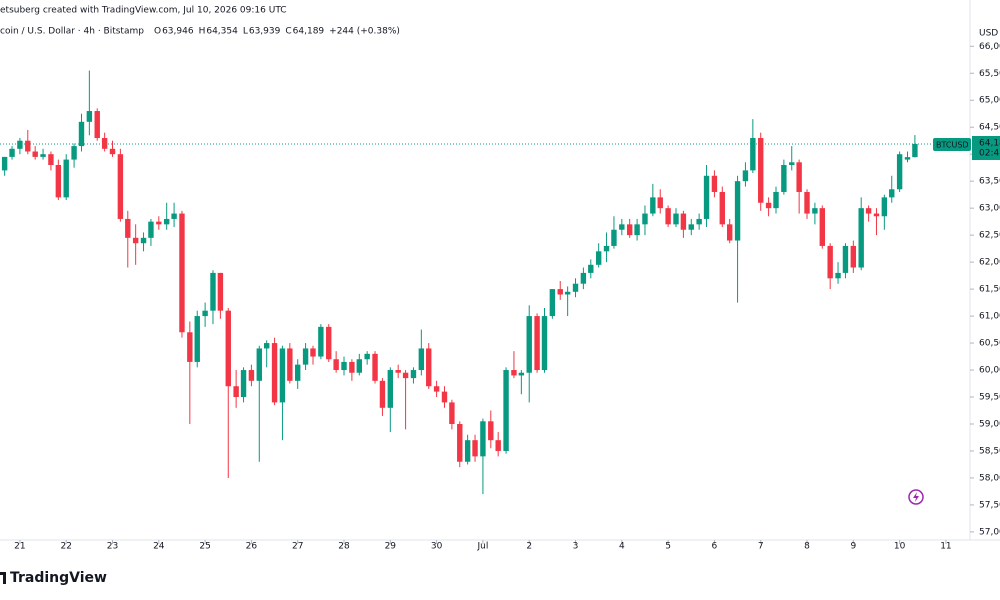 The height and width of the screenshot is (600, 1000). I want to click on y-tick-label: 59,000, so click(989, 424).